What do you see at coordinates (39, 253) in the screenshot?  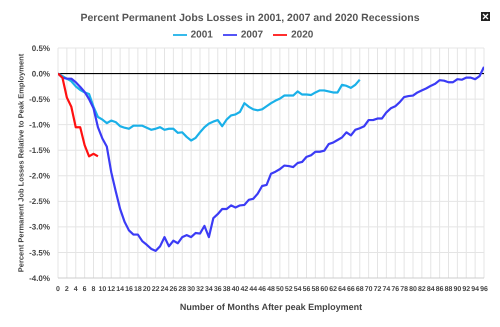 I see `y-tick-label: -3.5%` at bounding box center [39, 253].